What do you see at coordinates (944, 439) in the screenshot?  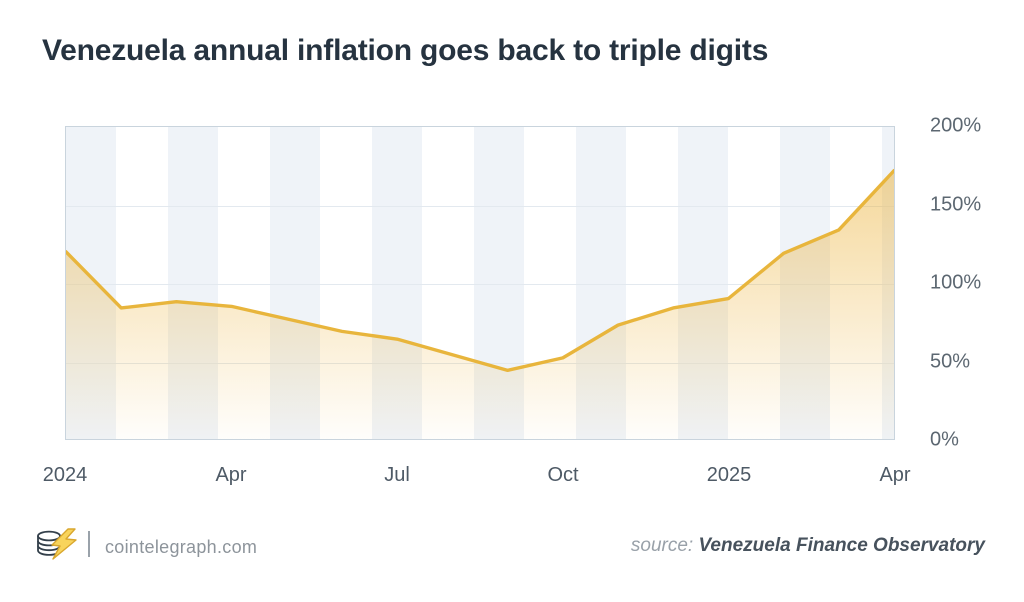 I see `y-tick-label-0: 0%` at bounding box center [944, 439].